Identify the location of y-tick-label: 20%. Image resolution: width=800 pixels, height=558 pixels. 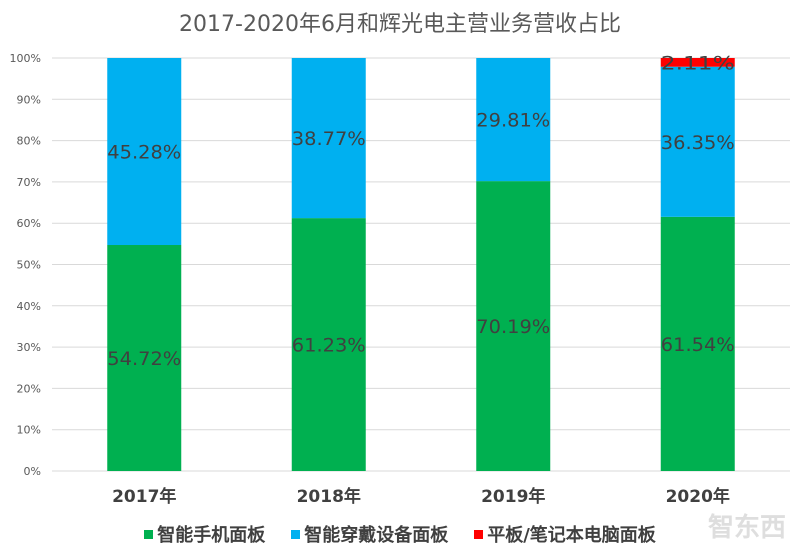
(29, 388).